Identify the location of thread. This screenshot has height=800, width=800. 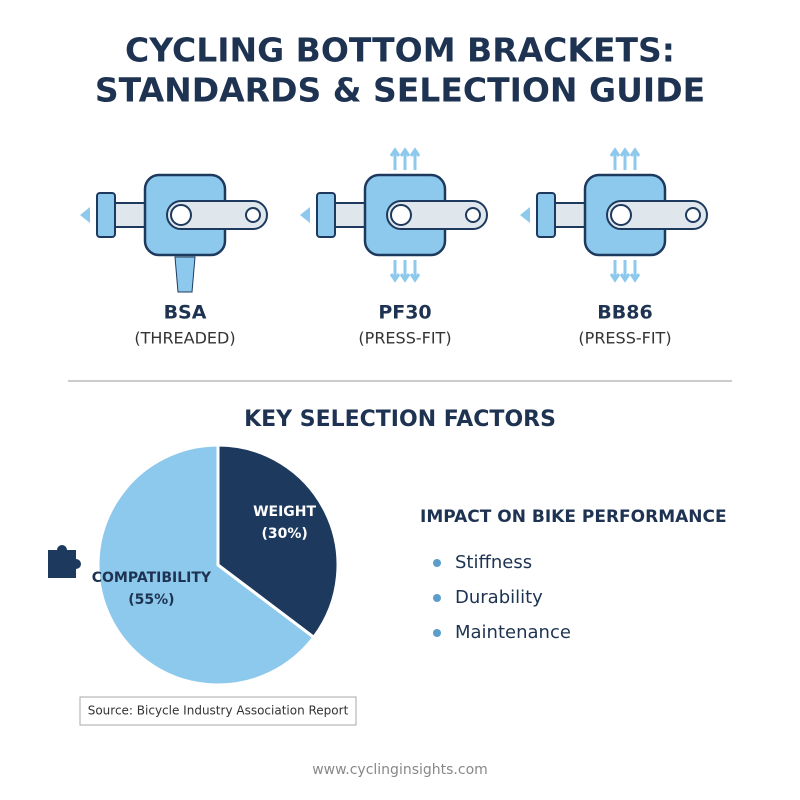
(185, 274).